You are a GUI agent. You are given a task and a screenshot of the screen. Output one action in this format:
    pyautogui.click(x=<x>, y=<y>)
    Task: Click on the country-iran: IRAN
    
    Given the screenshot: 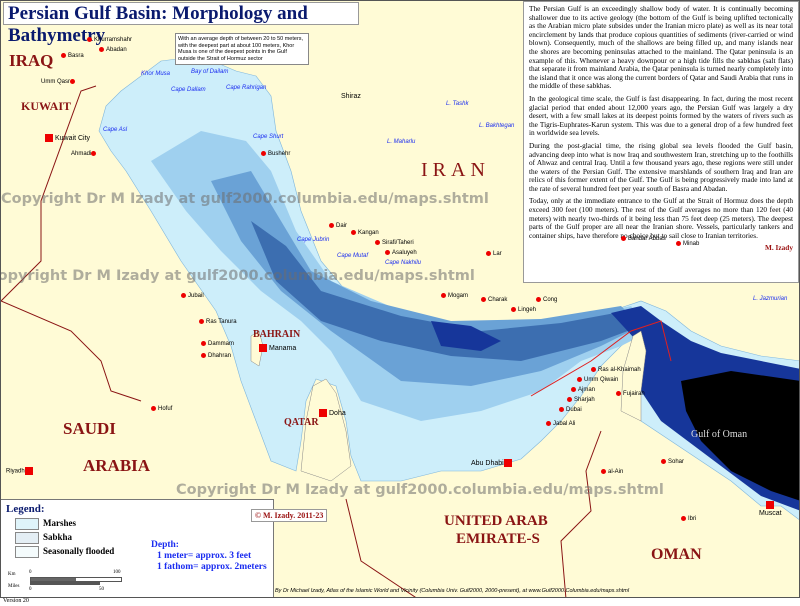 What is the action you would take?
    pyautogui.click(x=455, y=170)
    